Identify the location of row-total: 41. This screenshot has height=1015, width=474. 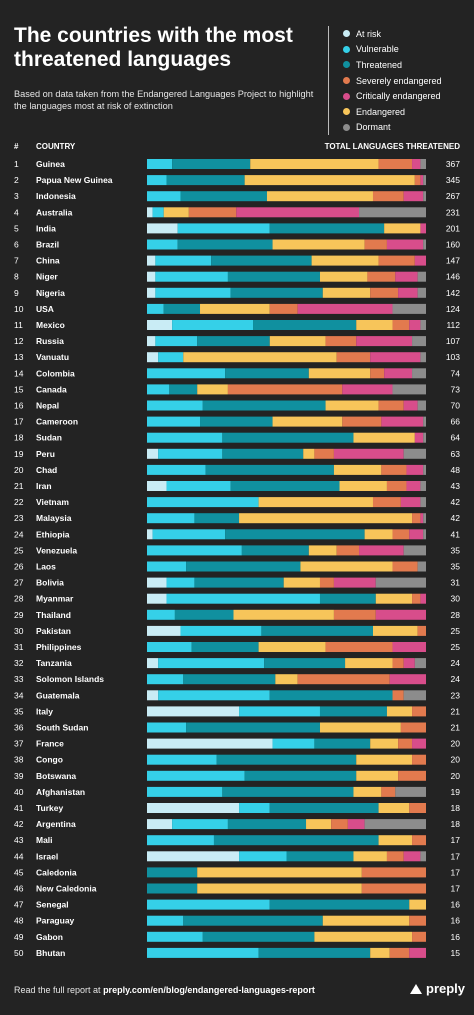
(456, 534).